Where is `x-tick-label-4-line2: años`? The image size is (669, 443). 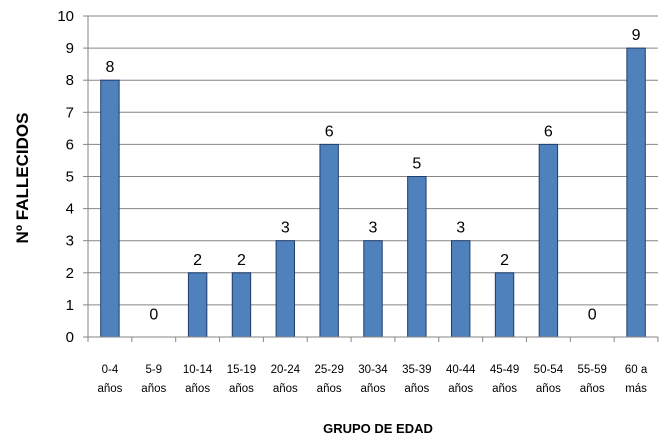 x-tick-label-4-line2: años is located at coordinates (285, 389).